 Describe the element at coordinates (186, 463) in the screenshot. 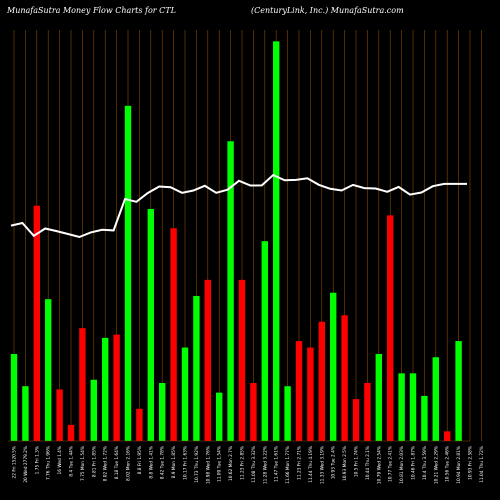

I see `x-tick-label: 10.17 Fri 1.63%` at that location.